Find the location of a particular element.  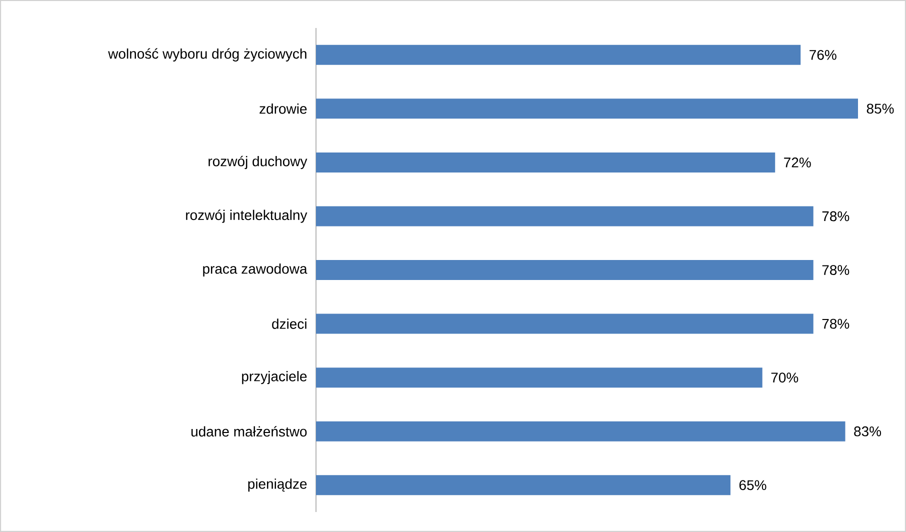

y-tick-label: praca zawodowa is located at coordinates (255, 270).